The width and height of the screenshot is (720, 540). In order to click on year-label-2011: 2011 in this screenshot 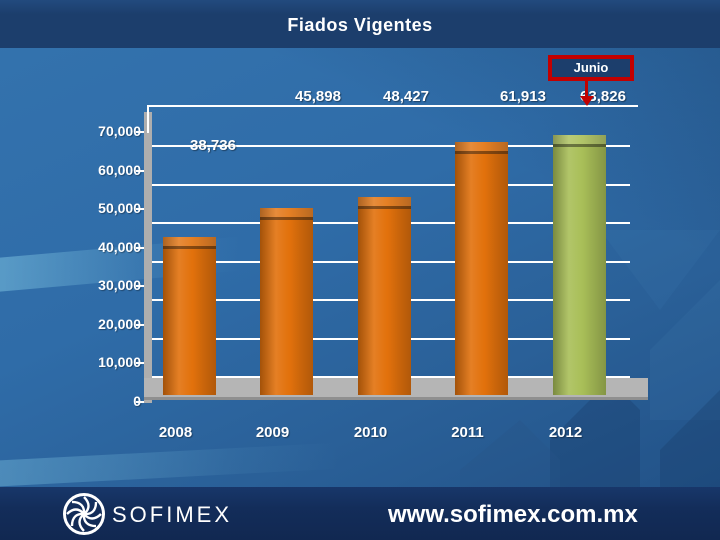, I will do `click(467, 432)`.